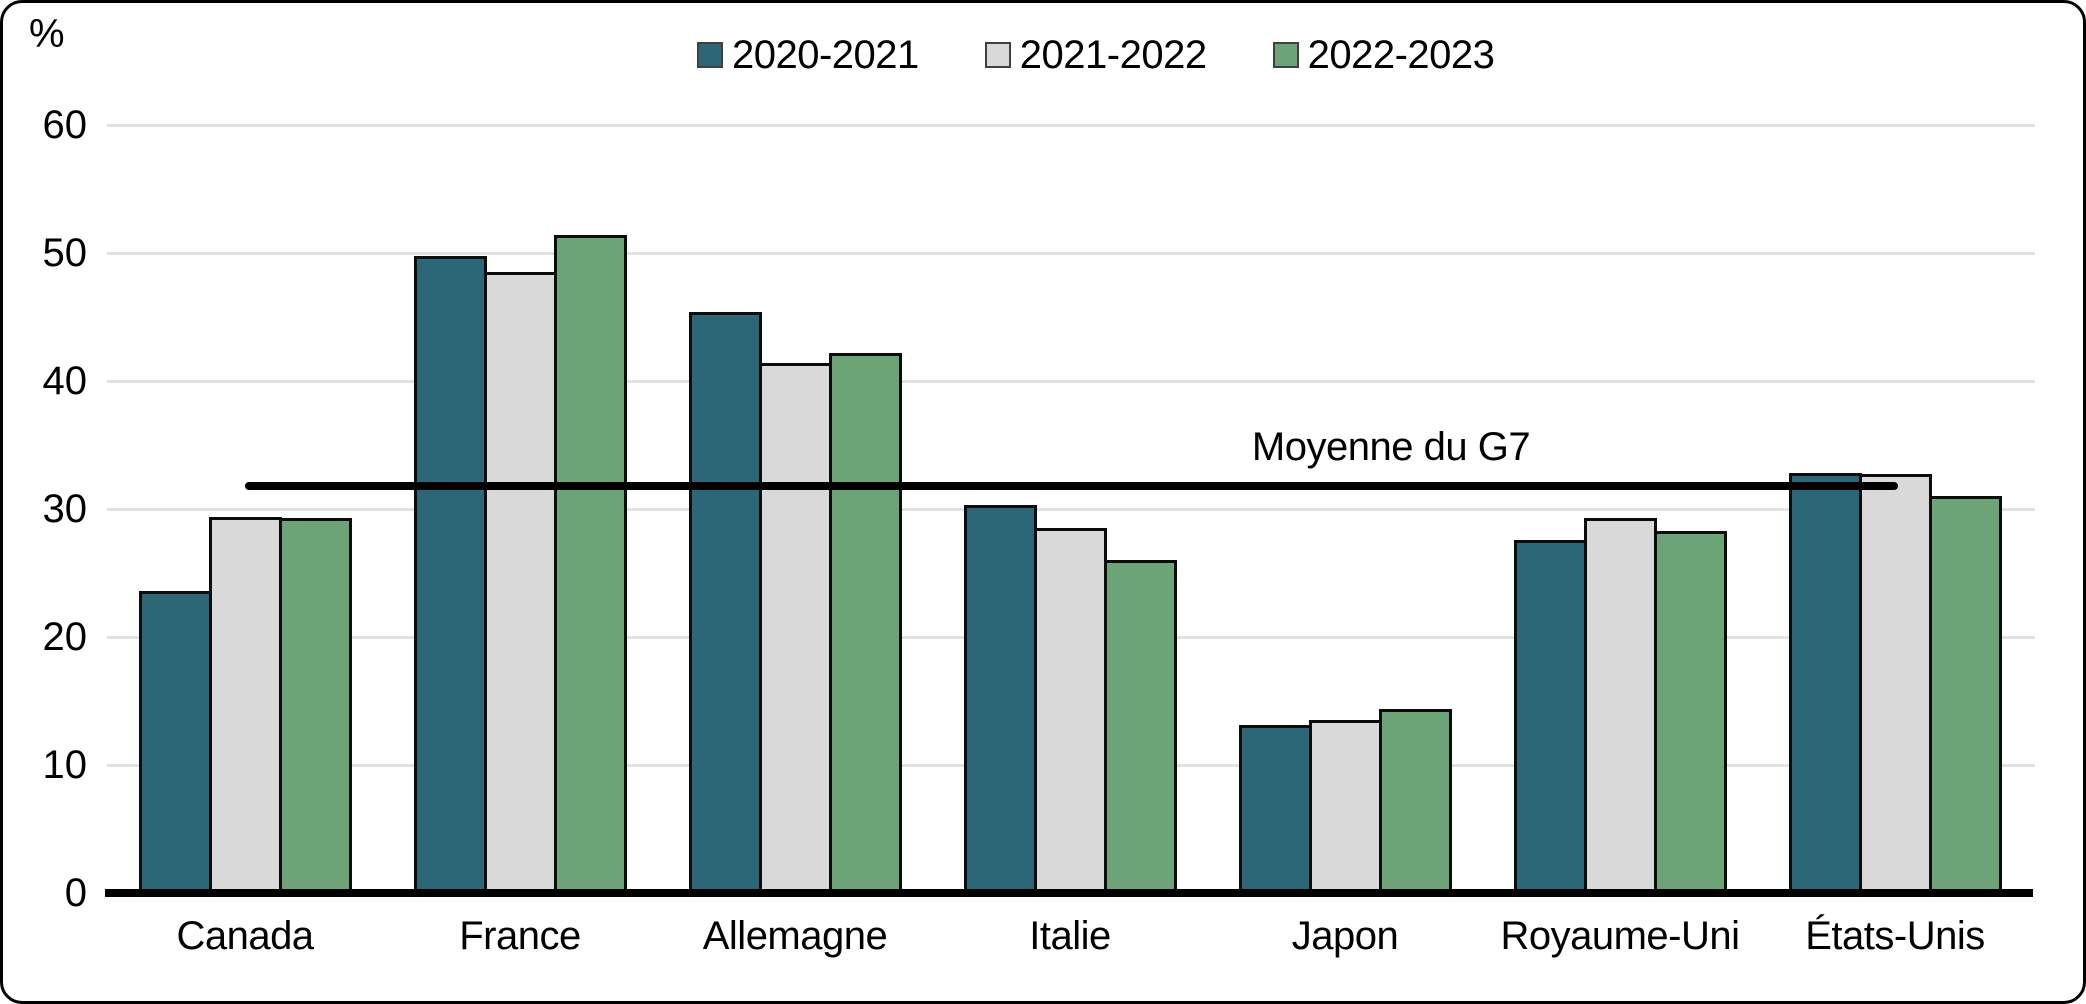 The width and height of the screenshot is (2086, 1004). I want to click on bar-series2-cat5, so click(1345, 806).